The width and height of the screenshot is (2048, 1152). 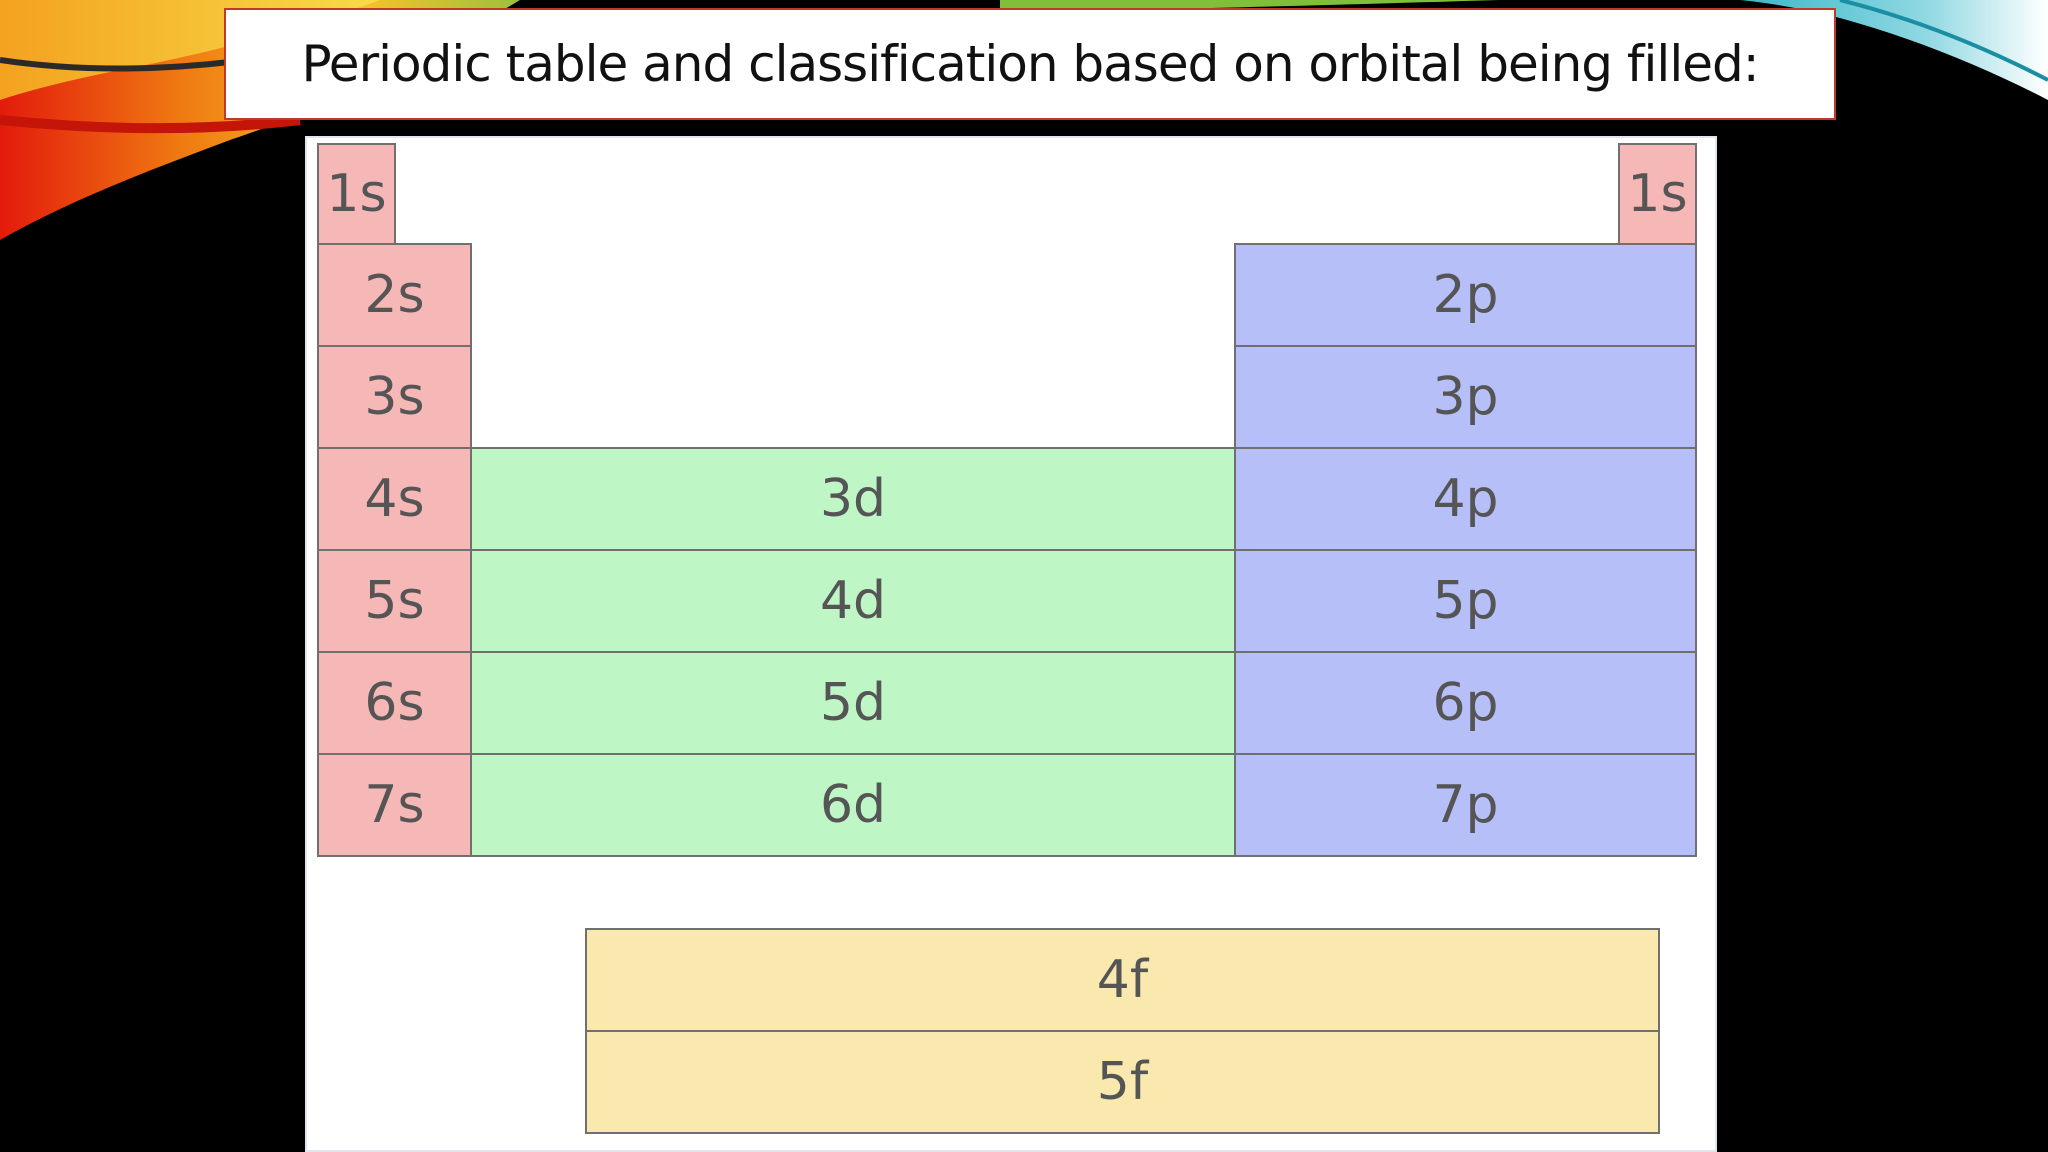 What do you see at coordinates (1465, 397) in the screenshot?
I see `p-block-cell-3p: 3p` at bounding box center [1465, 397].